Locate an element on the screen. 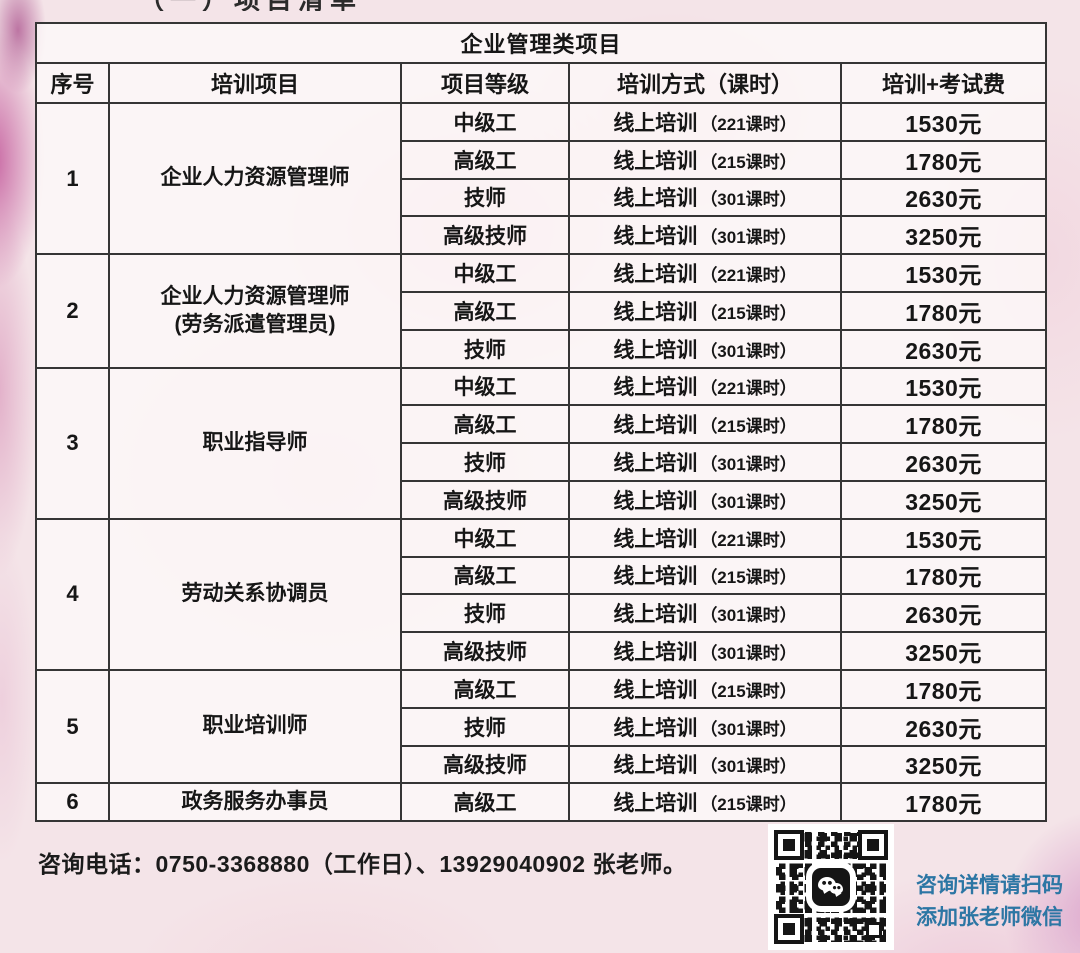  cell-level: 中级工 is located at coordinates (485, 273).